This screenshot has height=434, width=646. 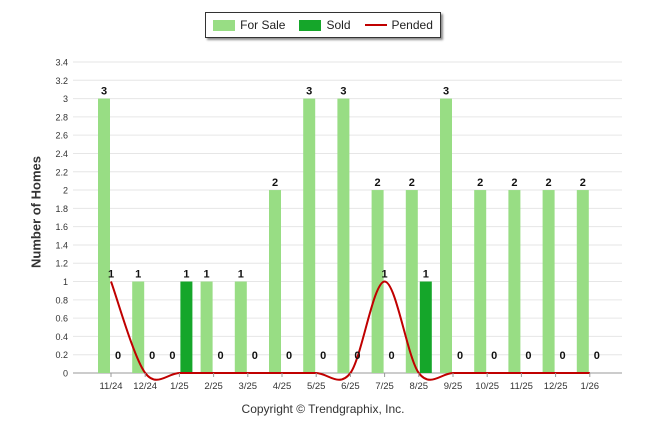 What do you see at coordinates (61, 154) in the screenshot?
I see `y-tick-label: 2.4` at bounding box center [61, 154].